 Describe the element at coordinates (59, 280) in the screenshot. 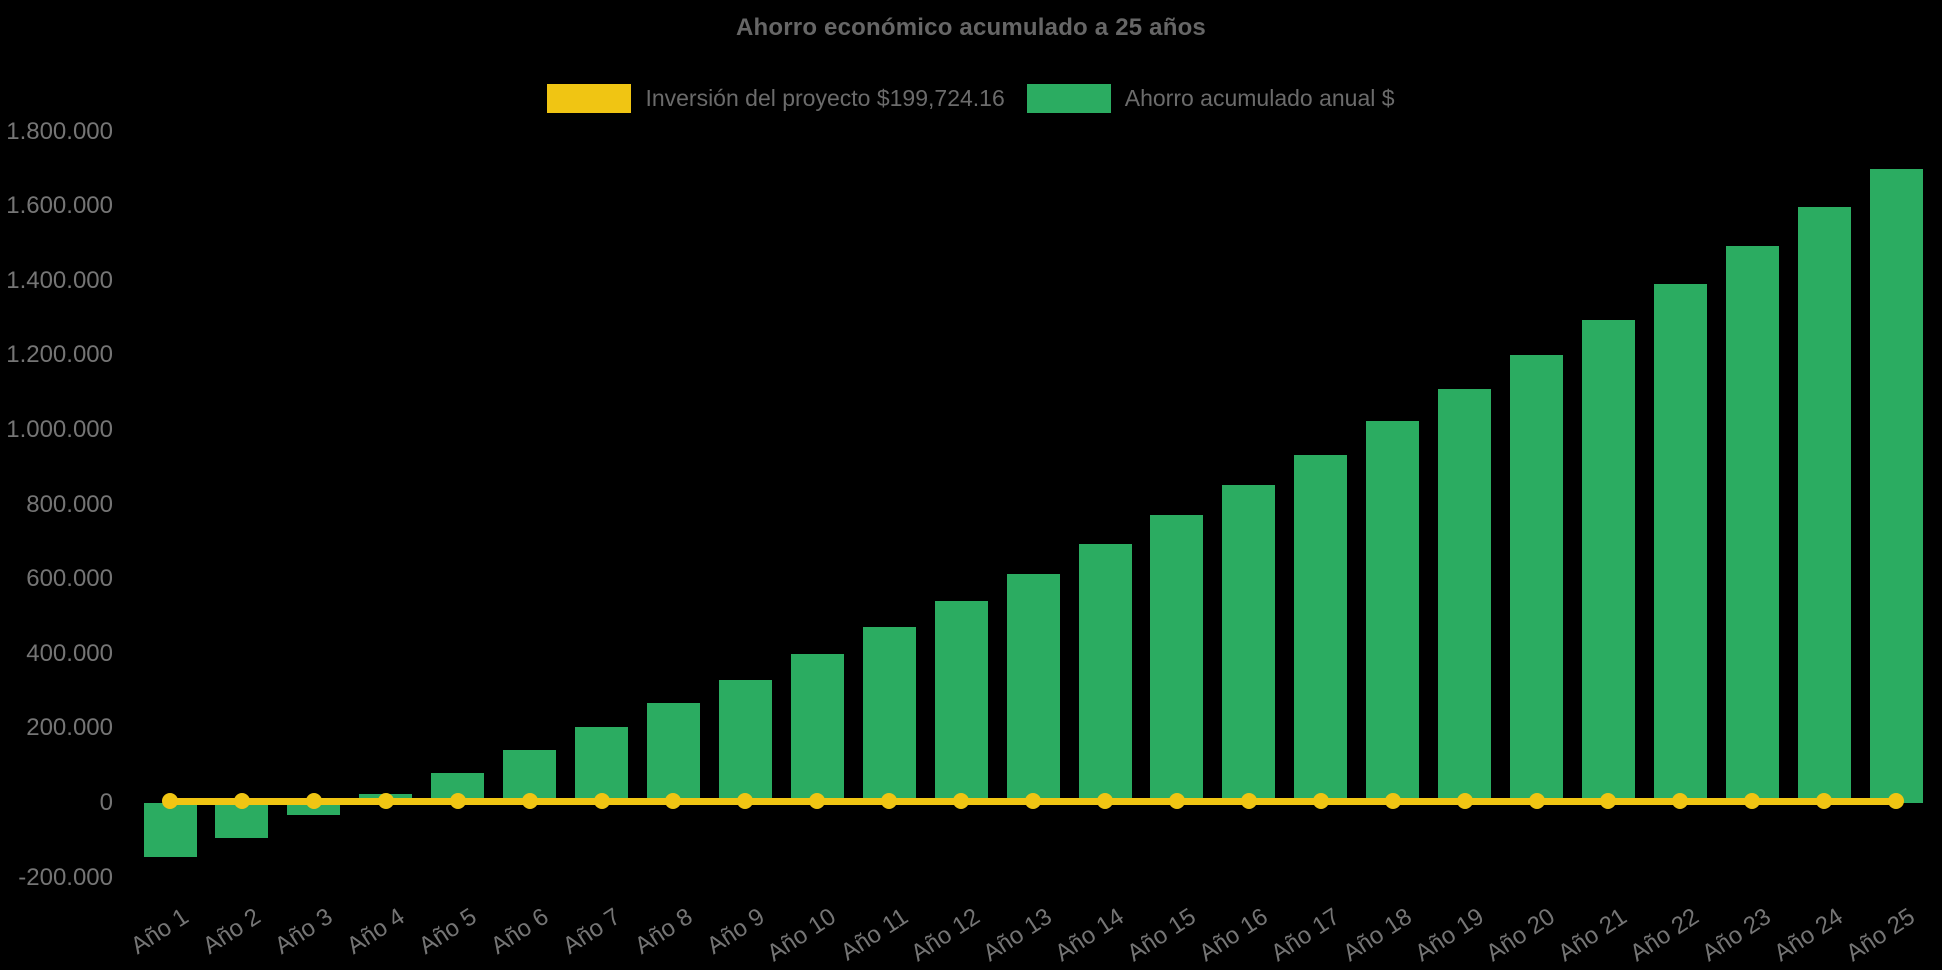

I see `y-axis-tick-label: 1.400.000` at that location.